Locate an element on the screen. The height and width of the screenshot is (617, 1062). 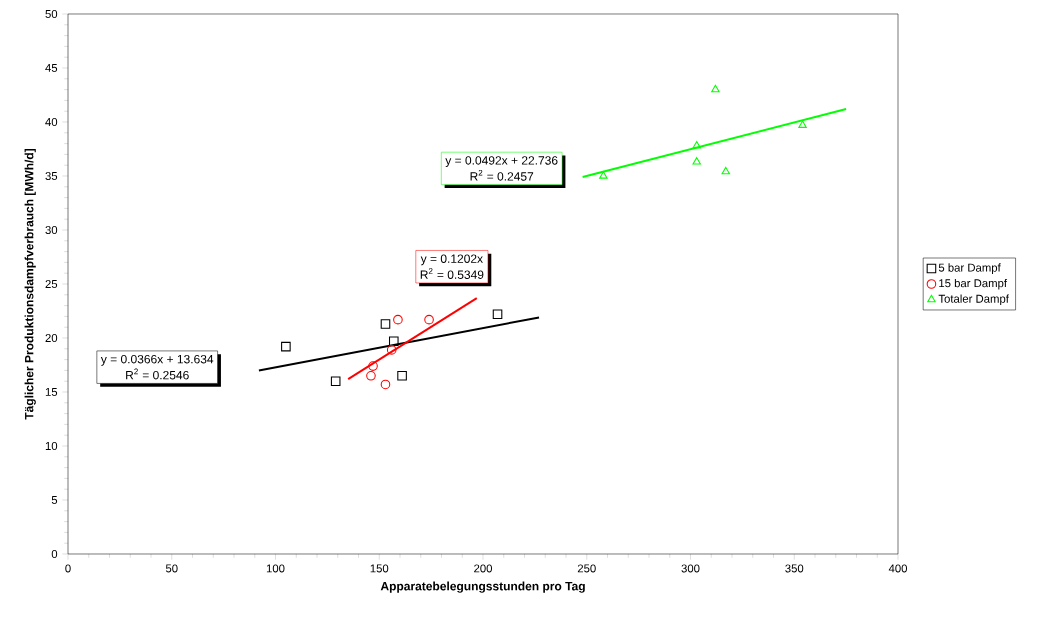
x-tick-label: 400 is located at coordinates (898, 568).